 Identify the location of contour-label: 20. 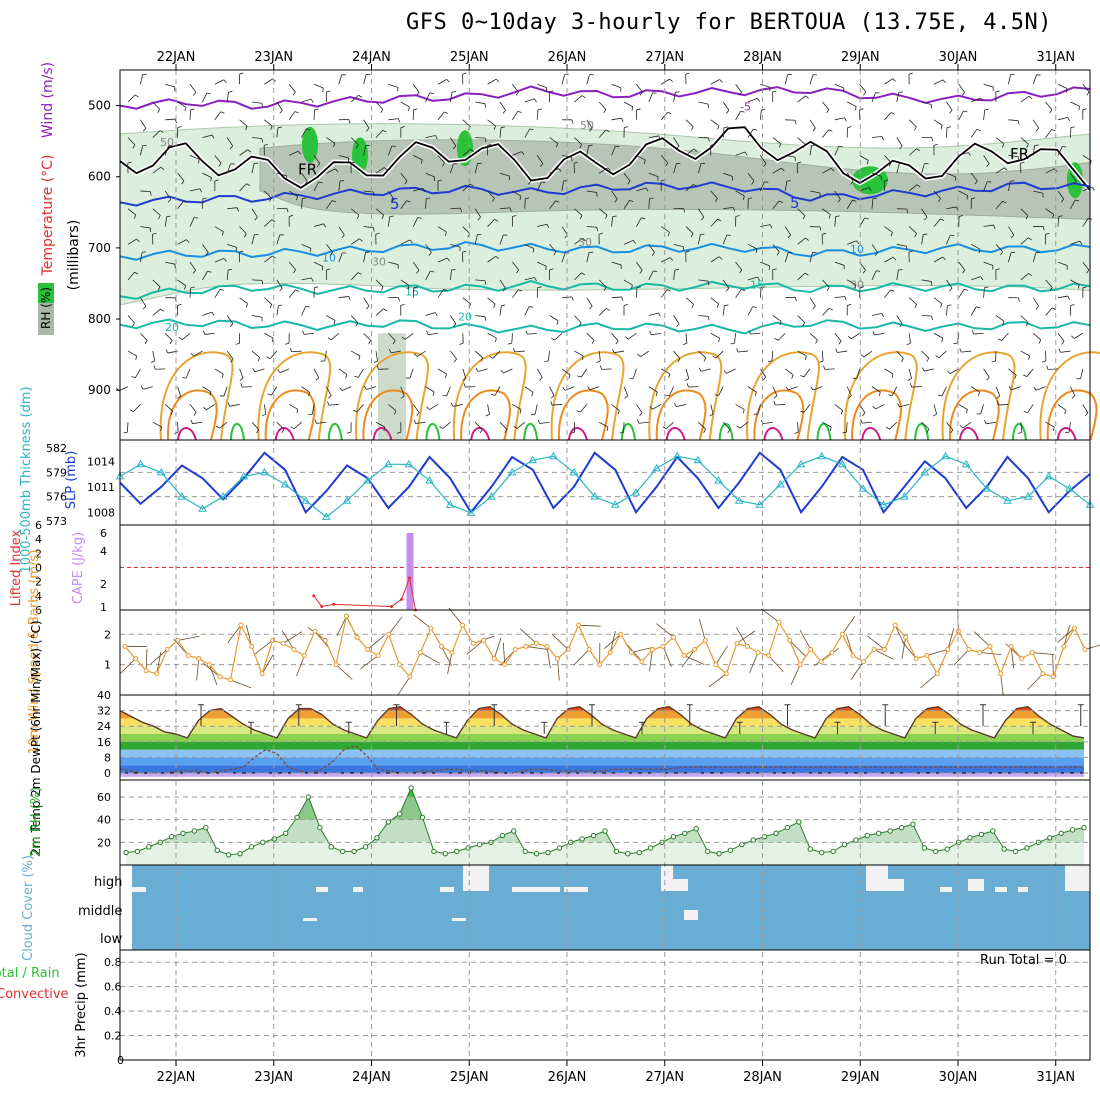
(172, 327).